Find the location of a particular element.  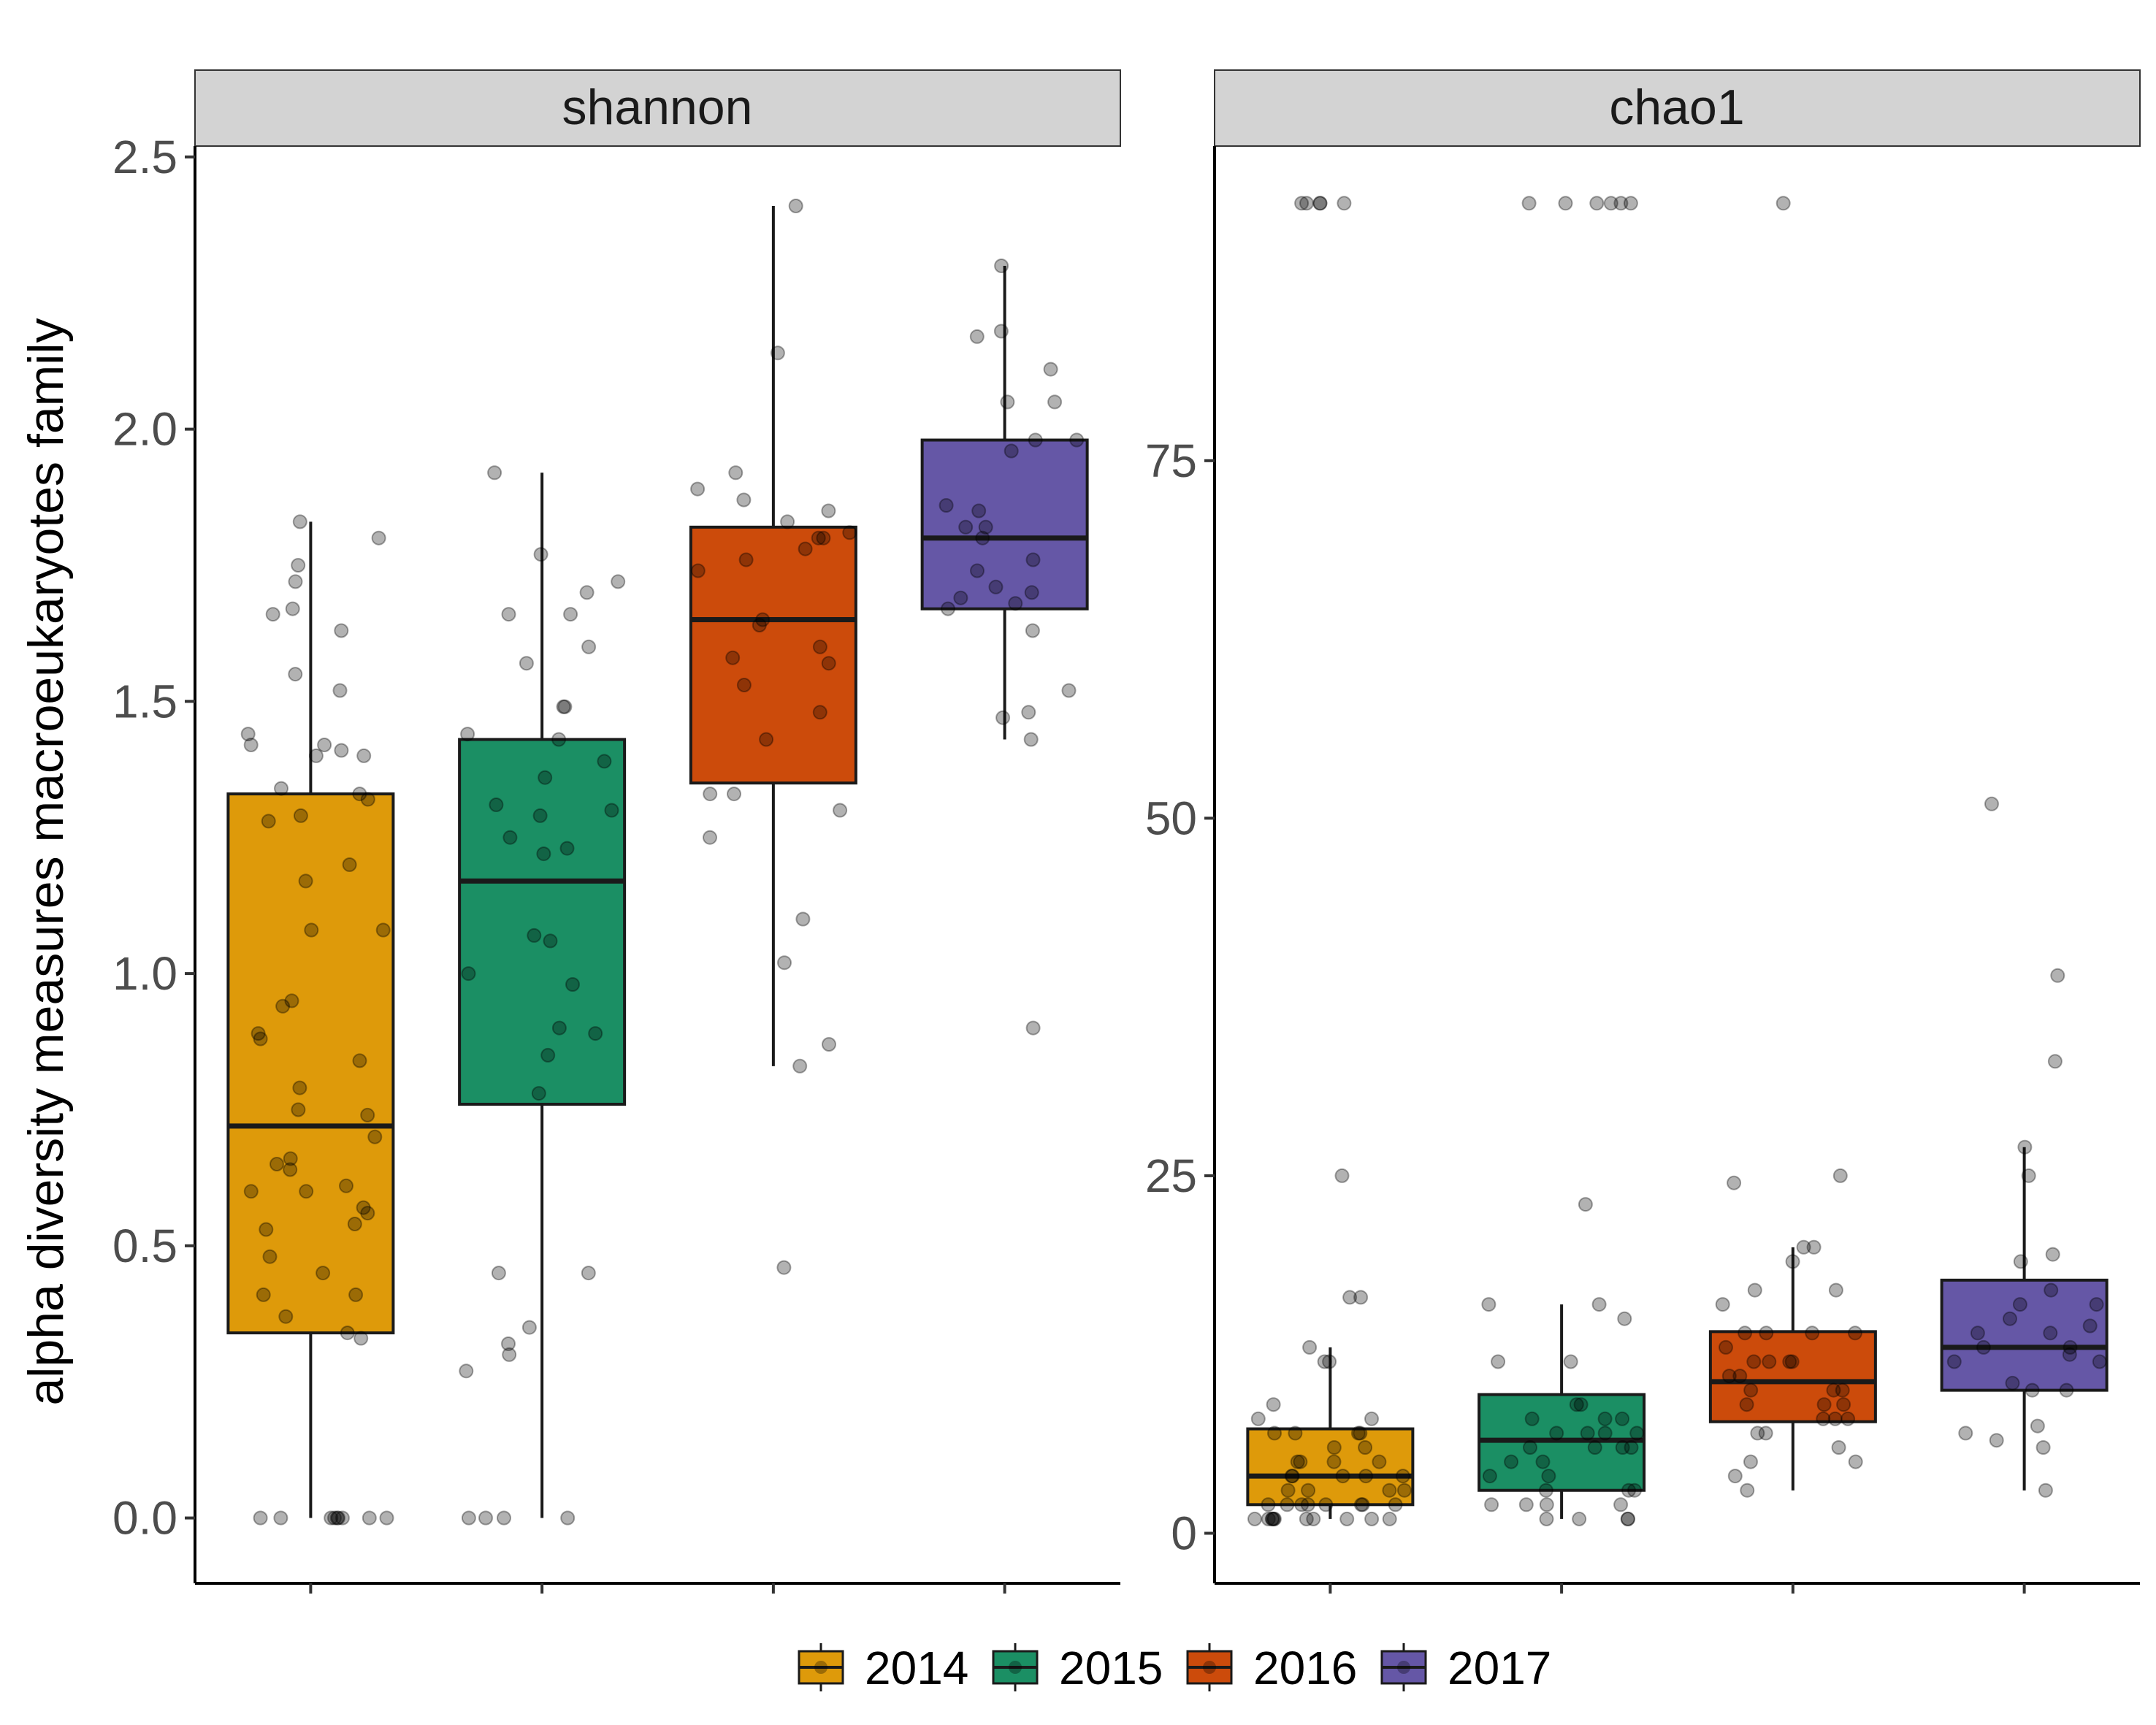

box-chao1-2014 is located at coordinates (1331, 1433).